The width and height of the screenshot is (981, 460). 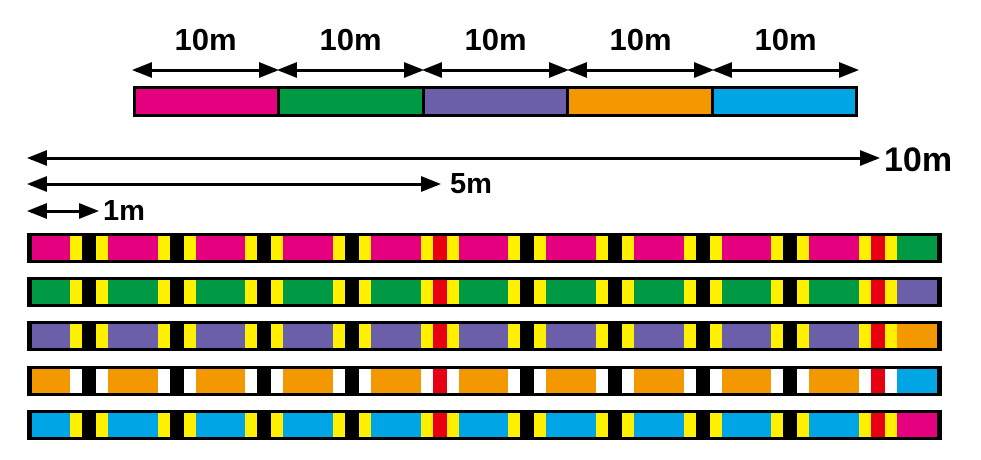 I want to click on color-sequence-bar, so click(x=495, y=101).